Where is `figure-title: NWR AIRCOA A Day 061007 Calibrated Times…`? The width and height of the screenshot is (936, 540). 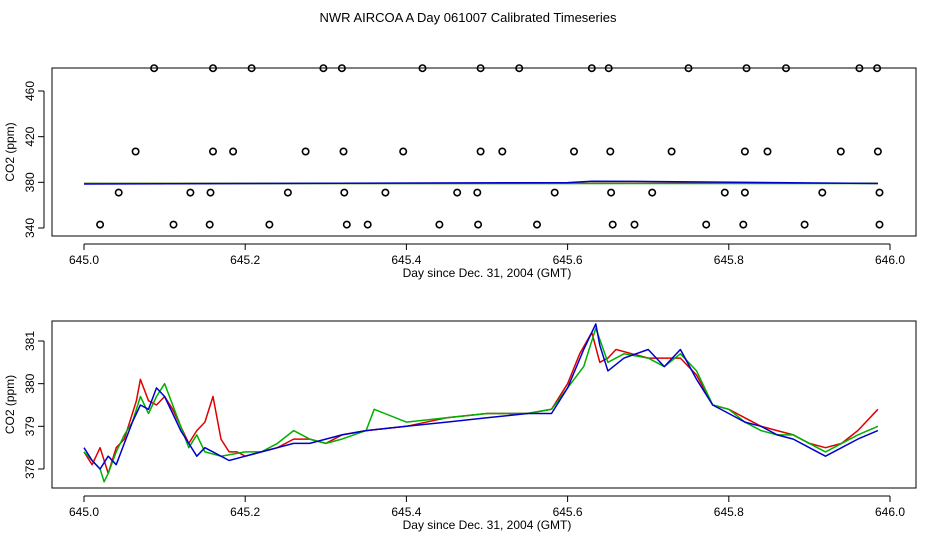
figure-title: NWR AIRCOA A Day 061007 Calibrated Times… is located at coordinates (468, 17).